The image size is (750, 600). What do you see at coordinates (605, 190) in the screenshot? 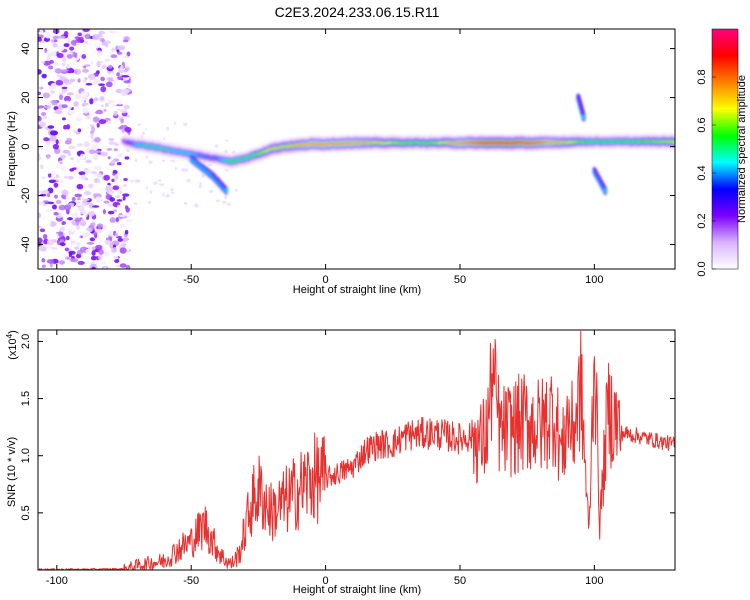
I see `branch-cell` at bounding box center [605, 190].